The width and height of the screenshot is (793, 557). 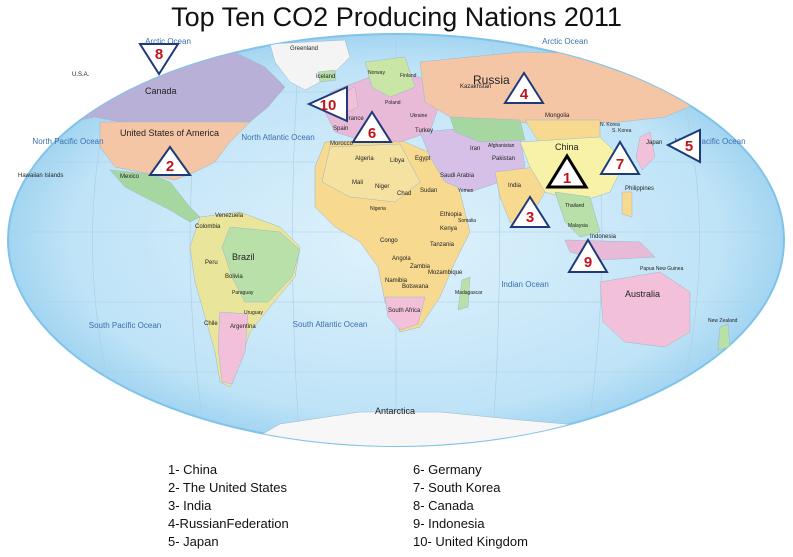 What do you see at coordinates (396, 17) in the screenshot?
I see `map-title: Top Ten CO2 Producing Nations 2011` at bounding box center [396, 17].